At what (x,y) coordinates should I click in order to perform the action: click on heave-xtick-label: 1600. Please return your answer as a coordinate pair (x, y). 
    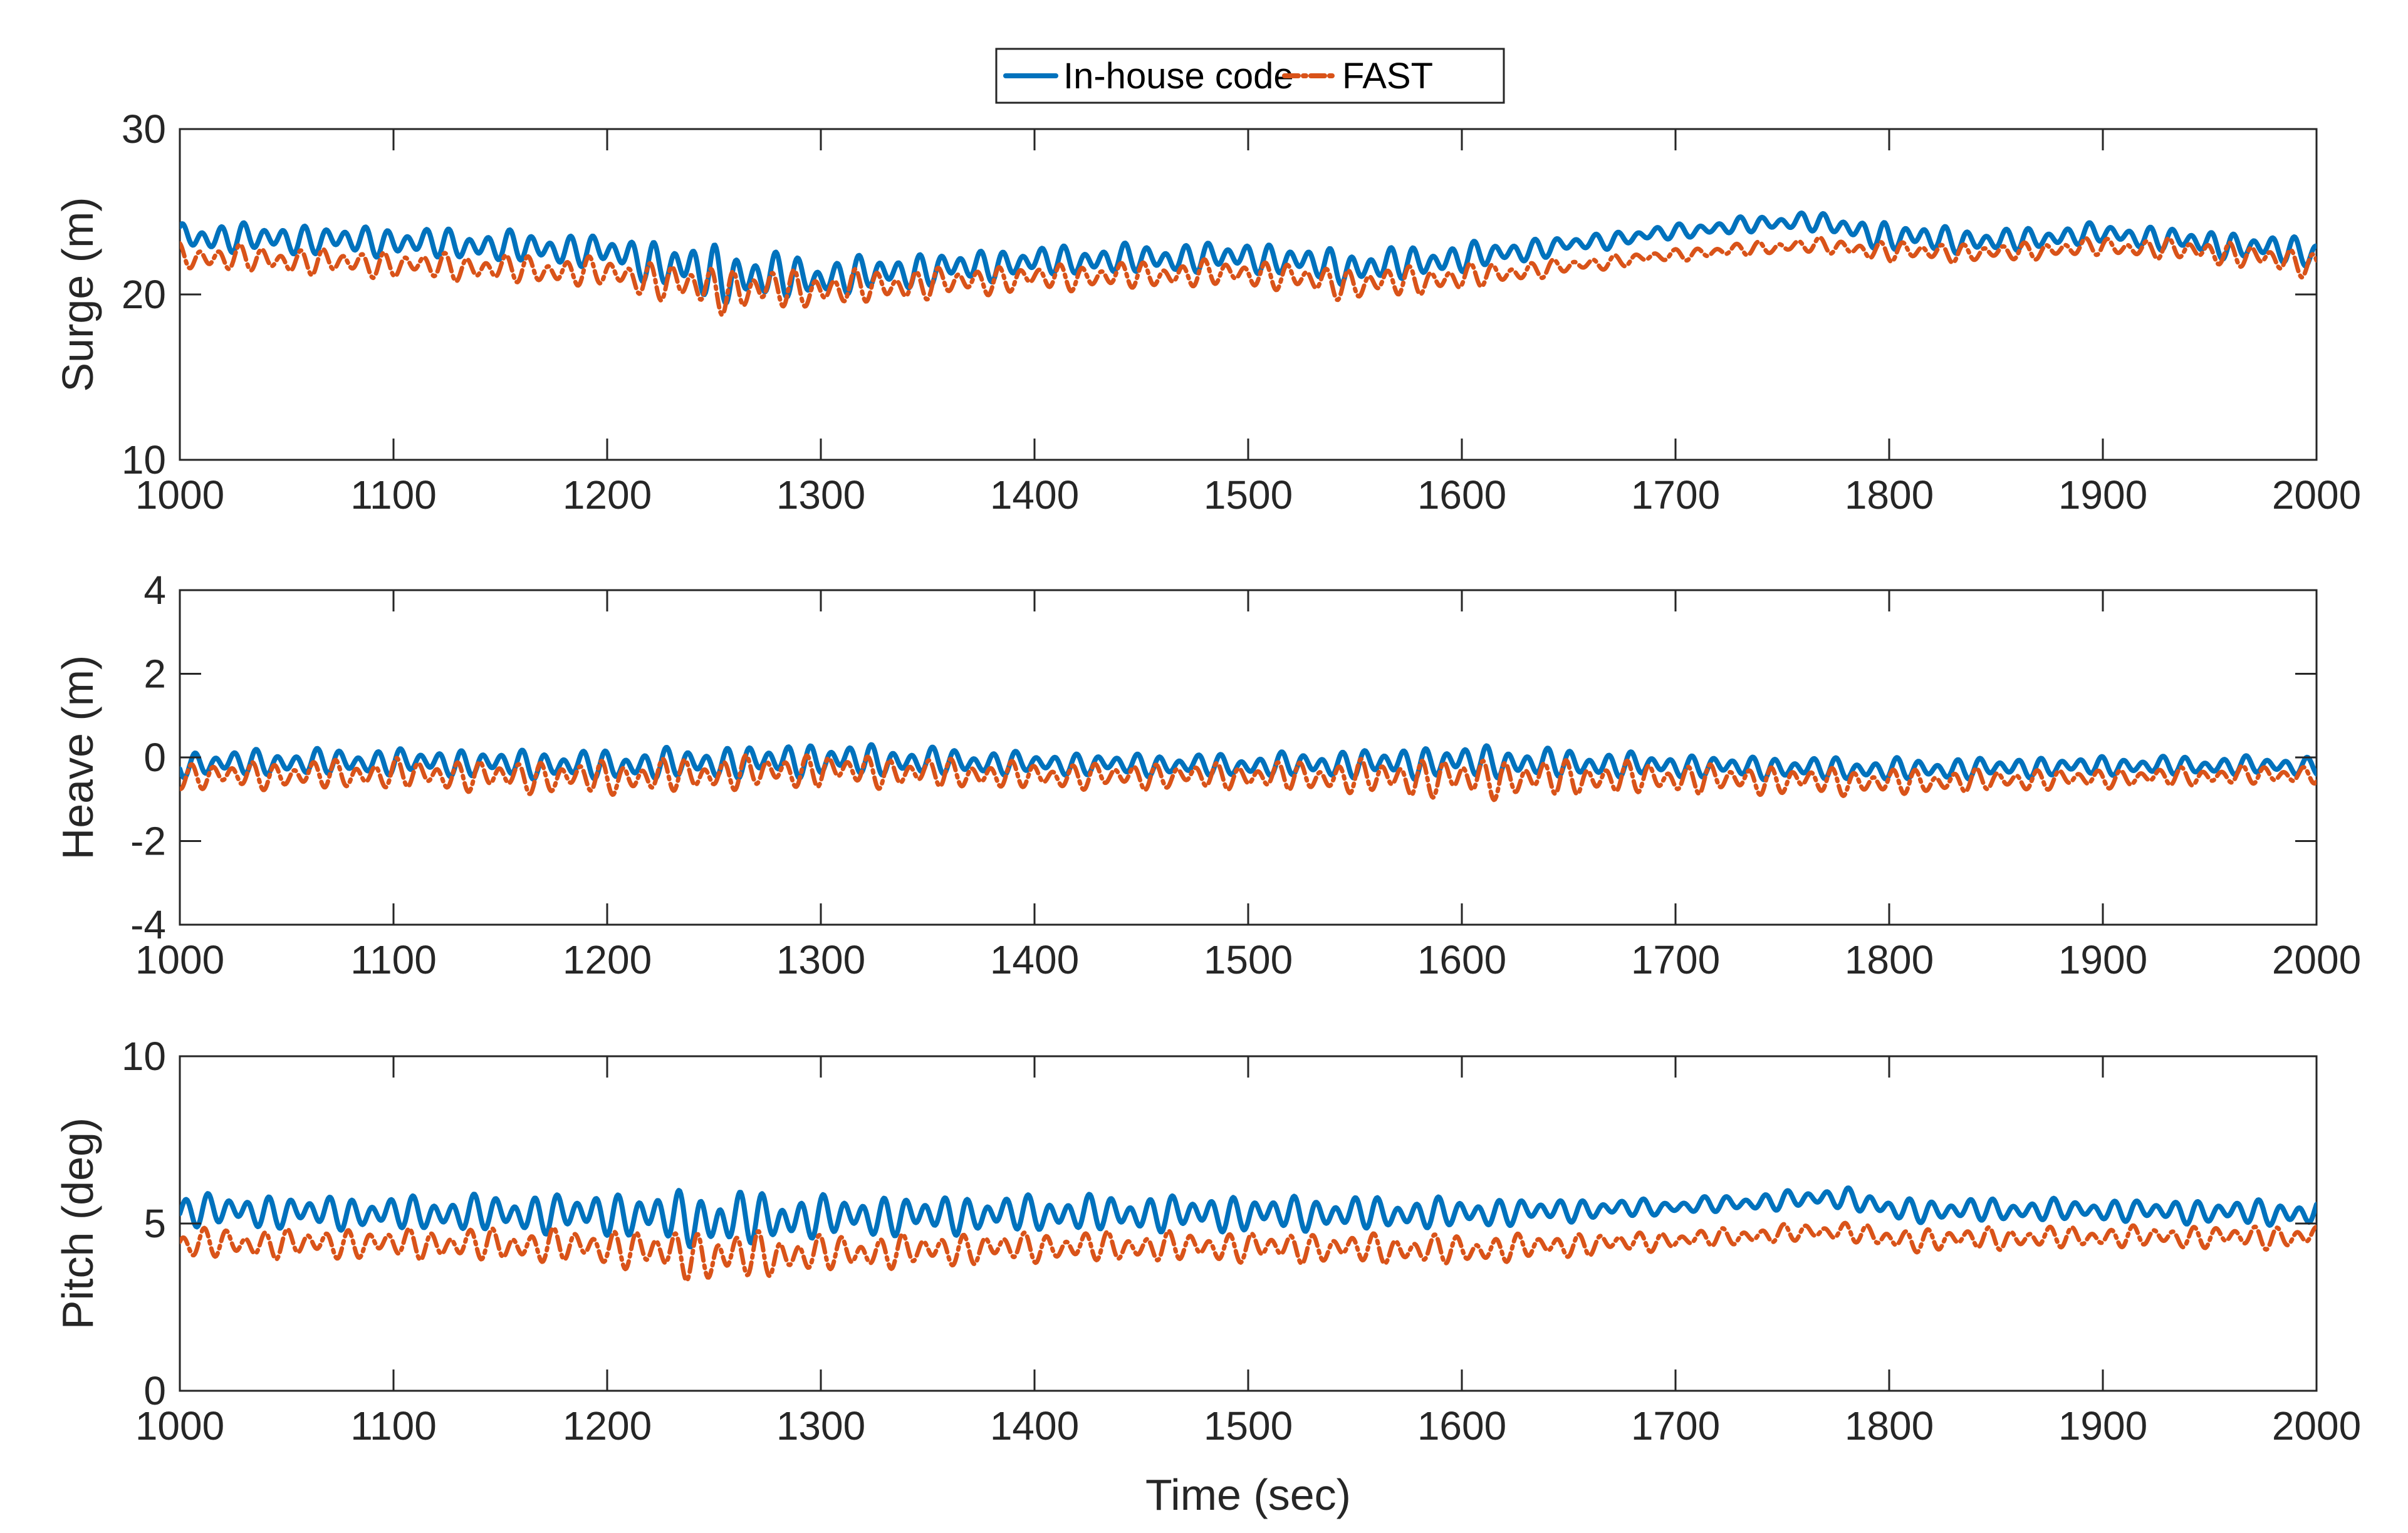
    Looking at the image, I should click on (1461, 960).